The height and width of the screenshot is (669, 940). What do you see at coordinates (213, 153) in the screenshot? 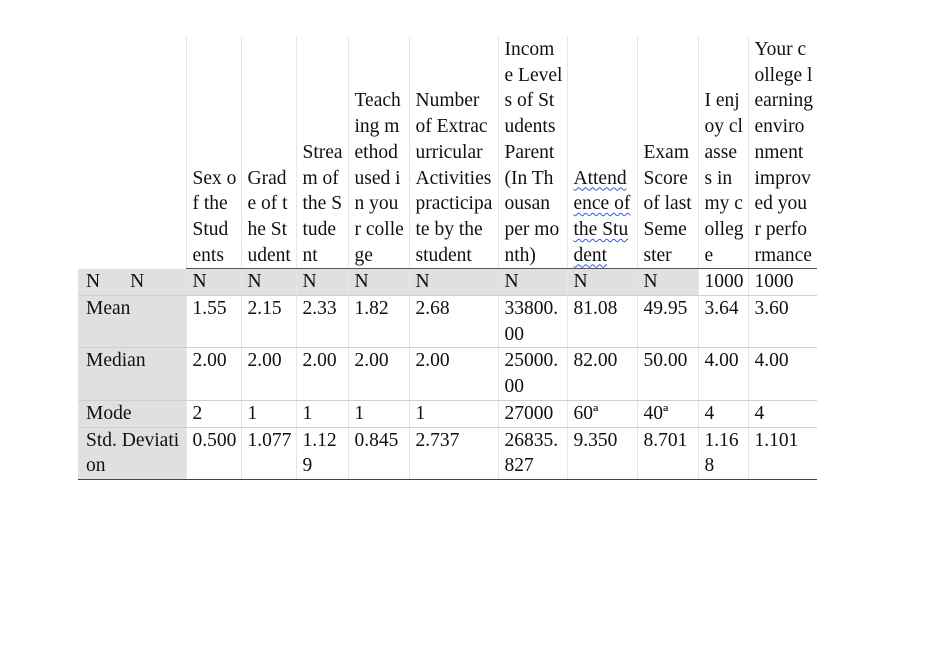
I see `column-header-sex: Sex of the Students` at bounding box center [213, 153].